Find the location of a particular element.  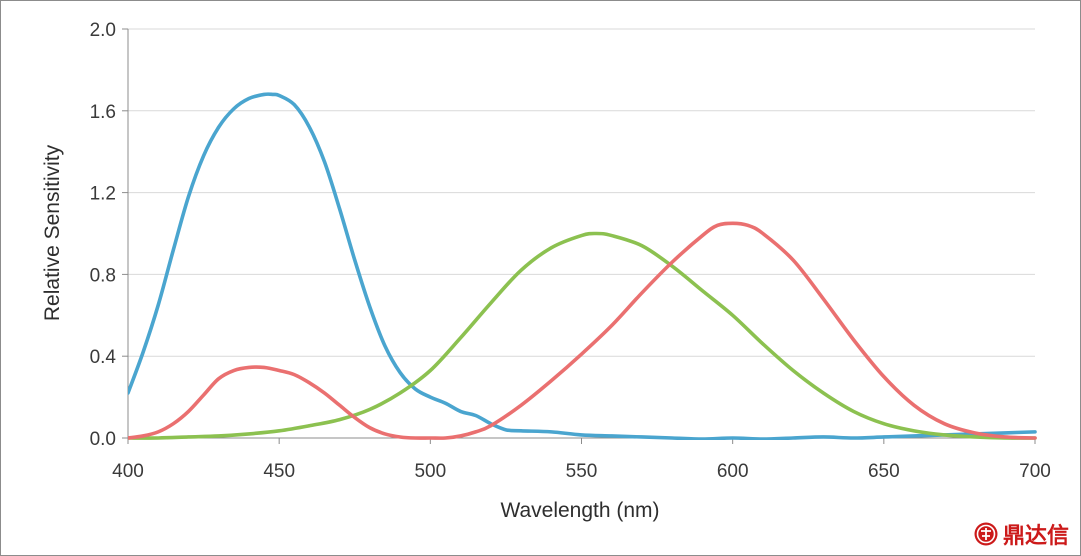

y-tick-label: 2.0 is located at coordinates (103, 30).